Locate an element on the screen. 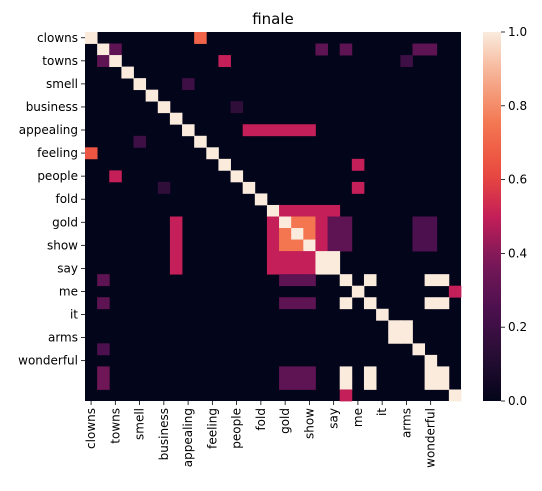  y-tick-label: me is located at coordinates (68, 291).